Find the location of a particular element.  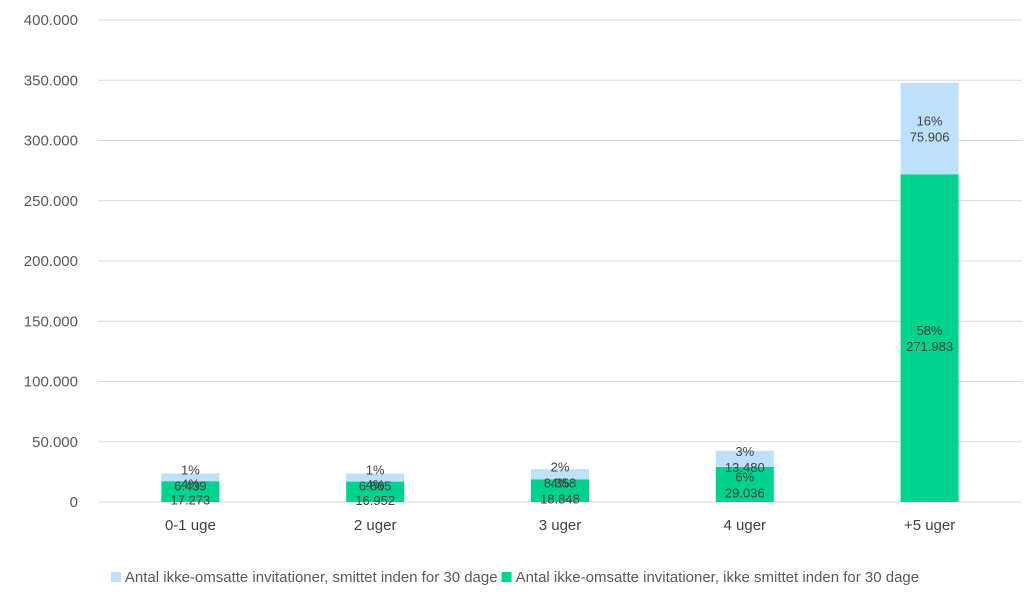

y-tick-label: 150.000 is located at coordinates (51, 321).